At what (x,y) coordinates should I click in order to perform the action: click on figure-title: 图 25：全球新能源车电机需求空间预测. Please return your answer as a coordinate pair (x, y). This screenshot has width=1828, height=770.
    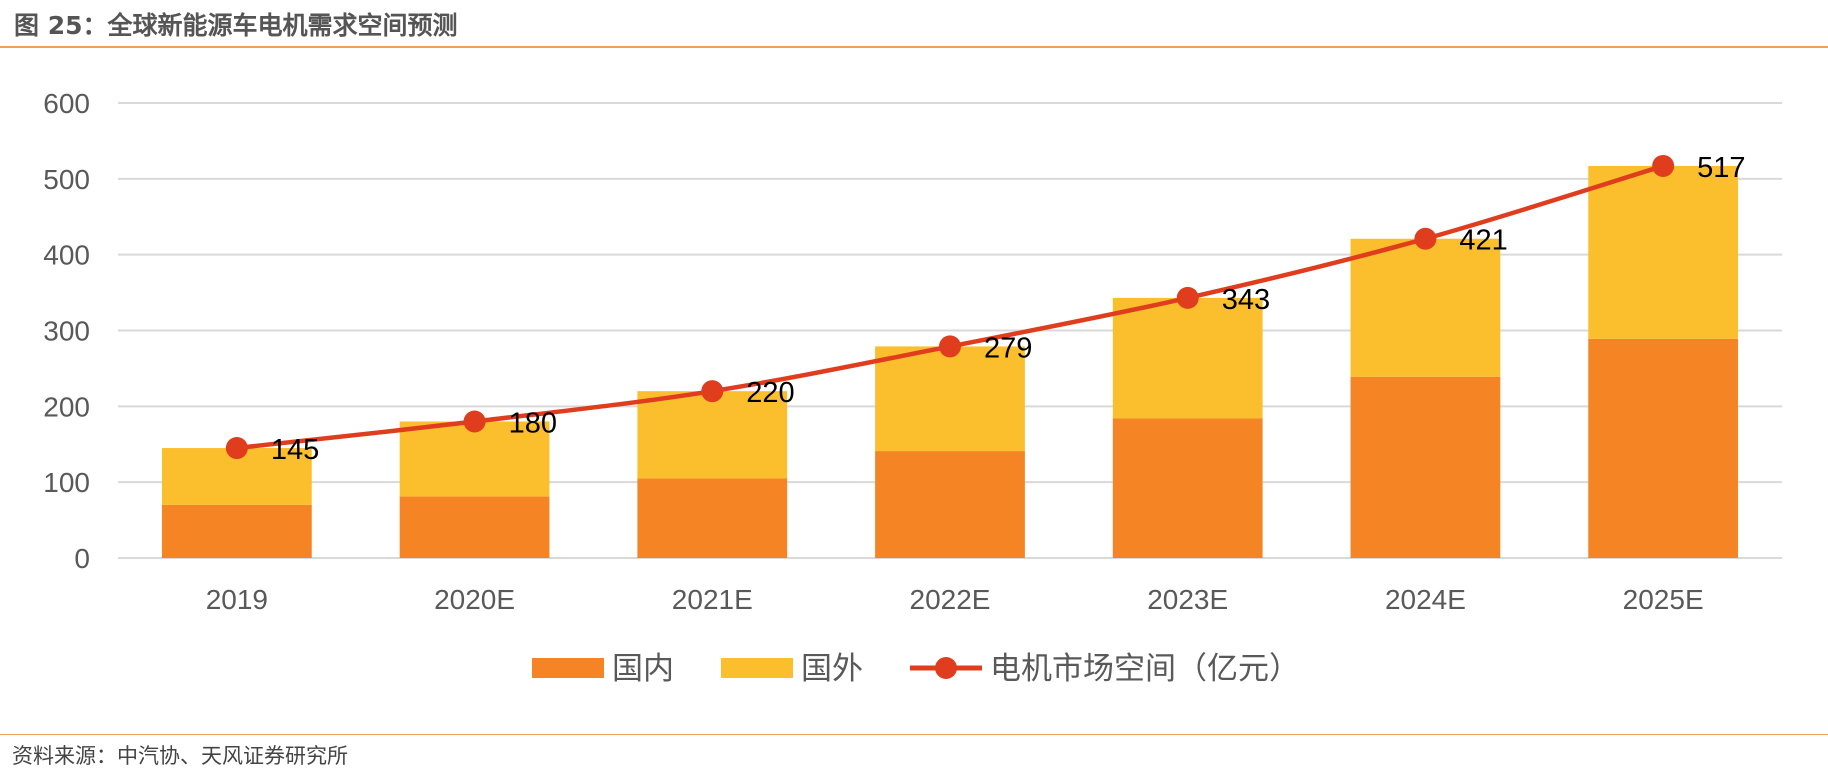
    Looking at the image, I should click on (236, 25).